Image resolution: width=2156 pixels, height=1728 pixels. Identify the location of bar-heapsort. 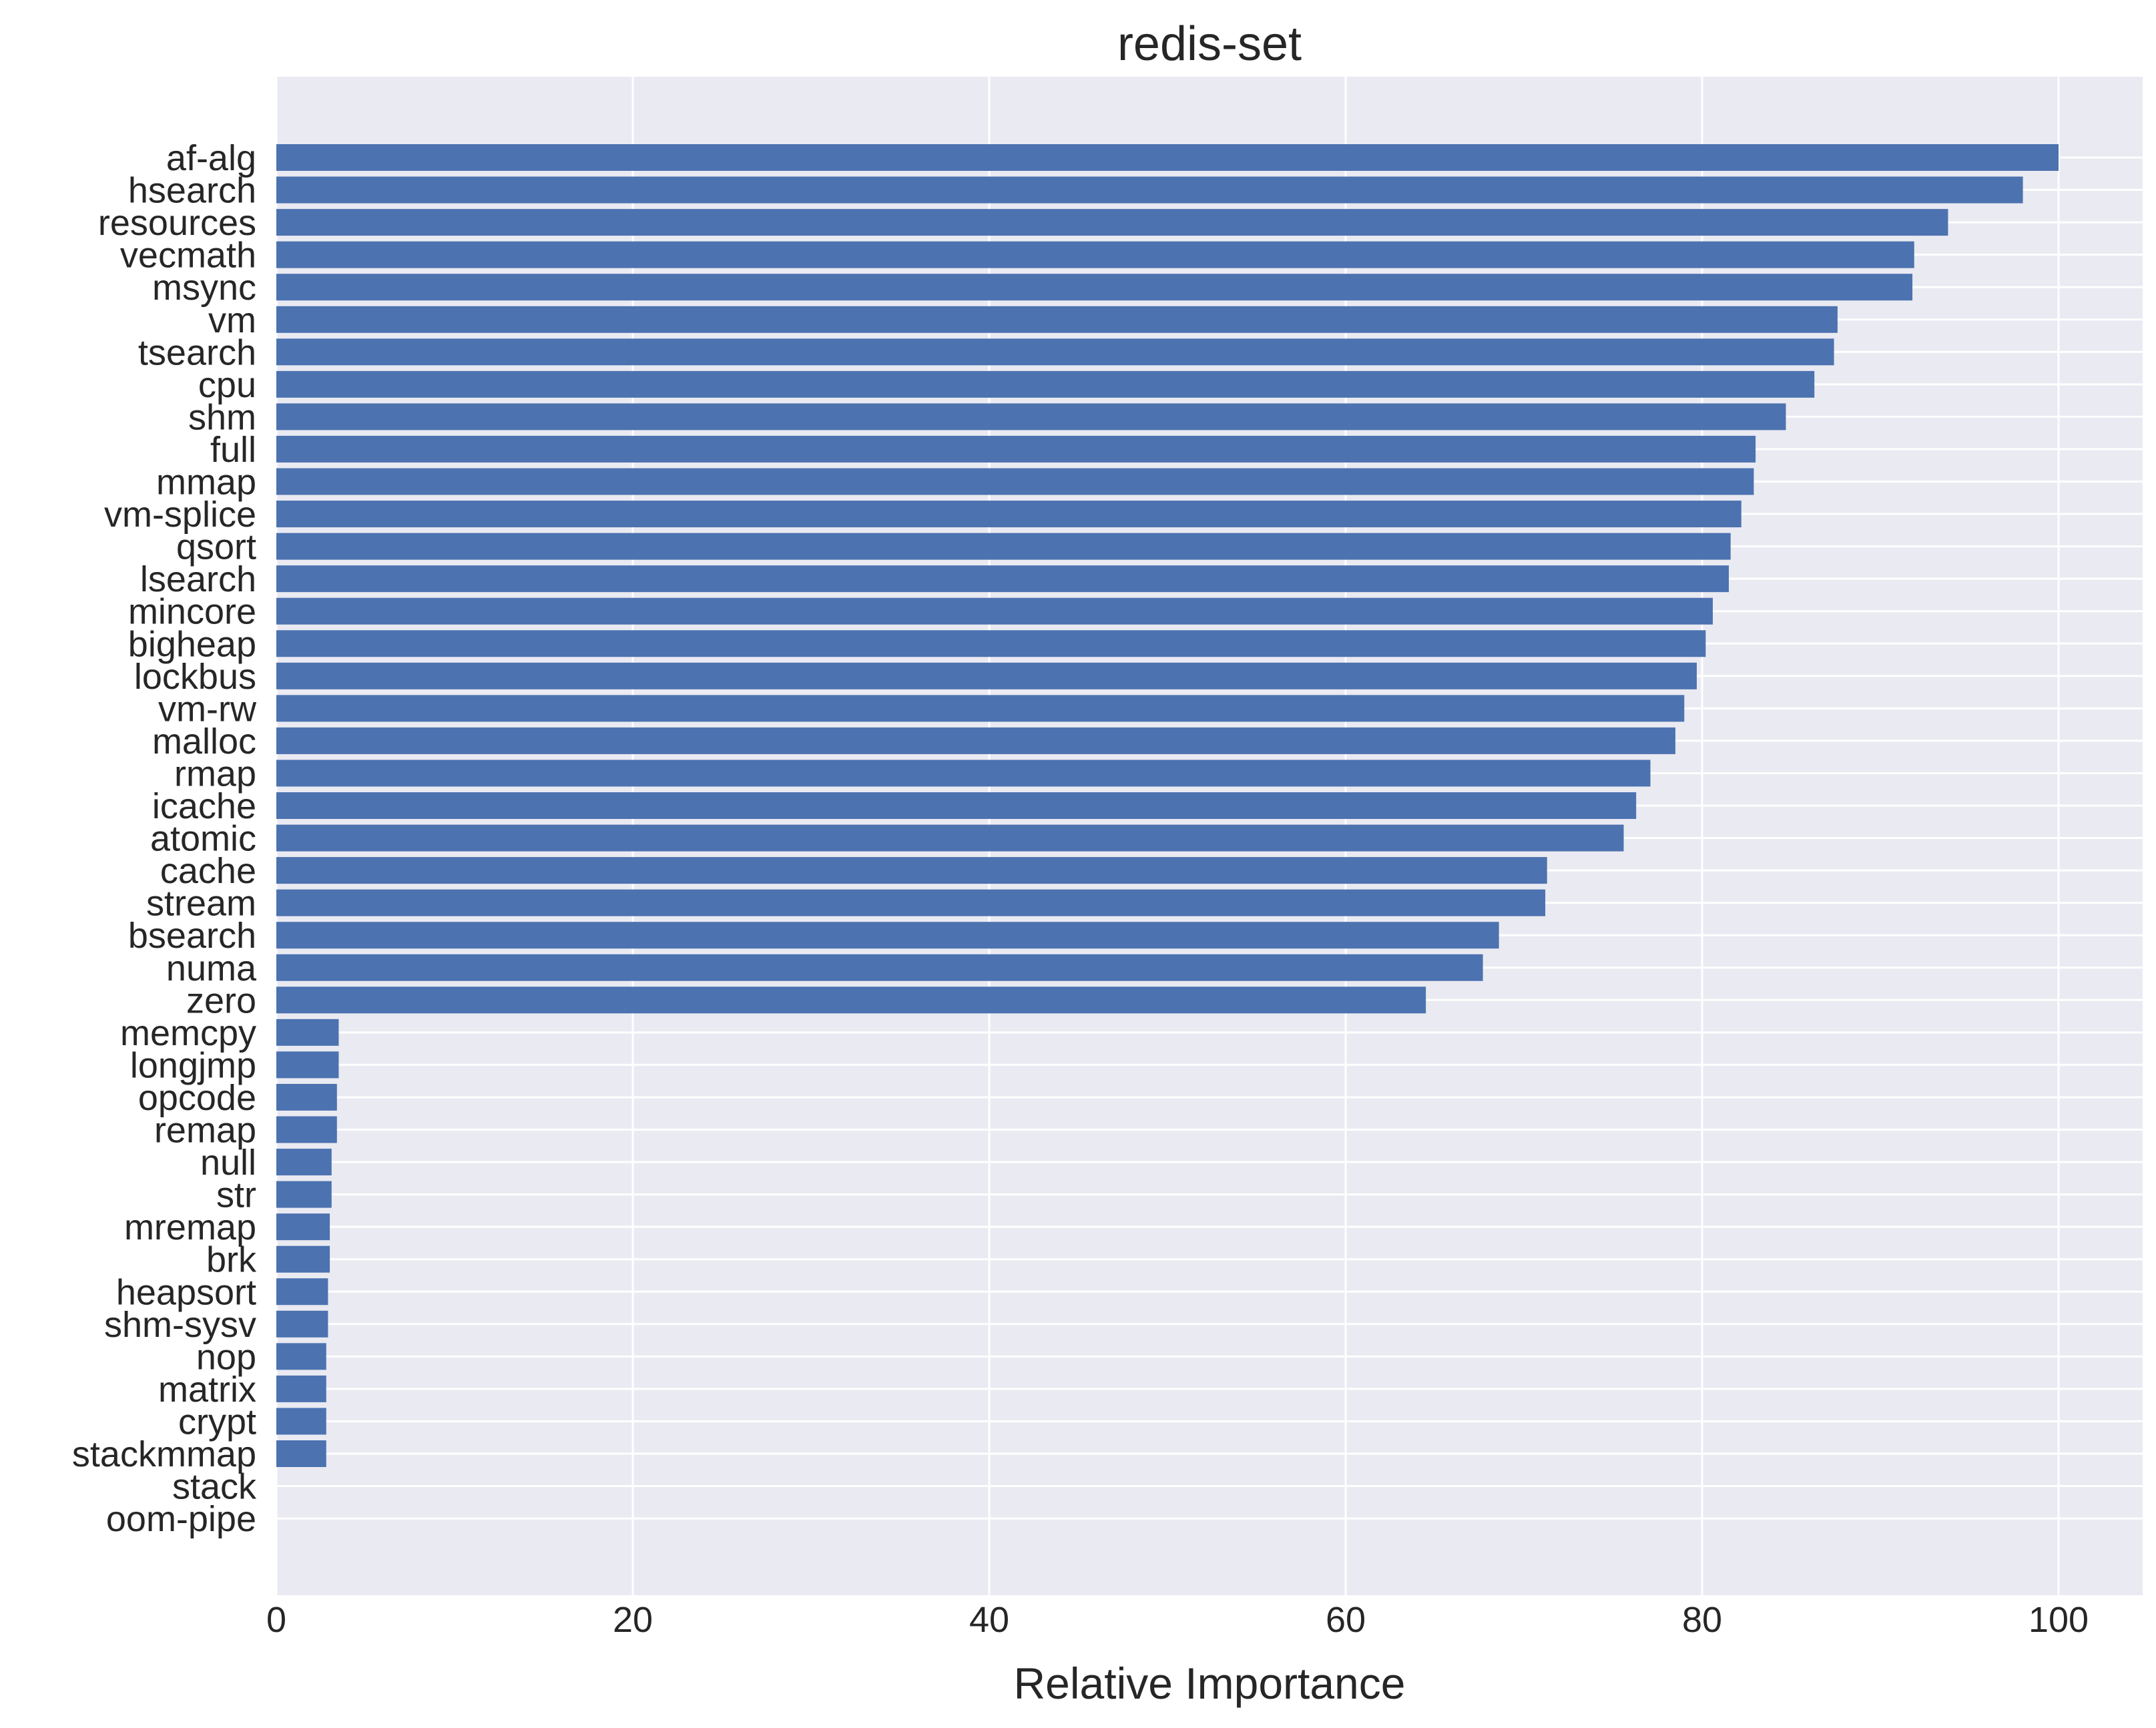
(302, 1292).